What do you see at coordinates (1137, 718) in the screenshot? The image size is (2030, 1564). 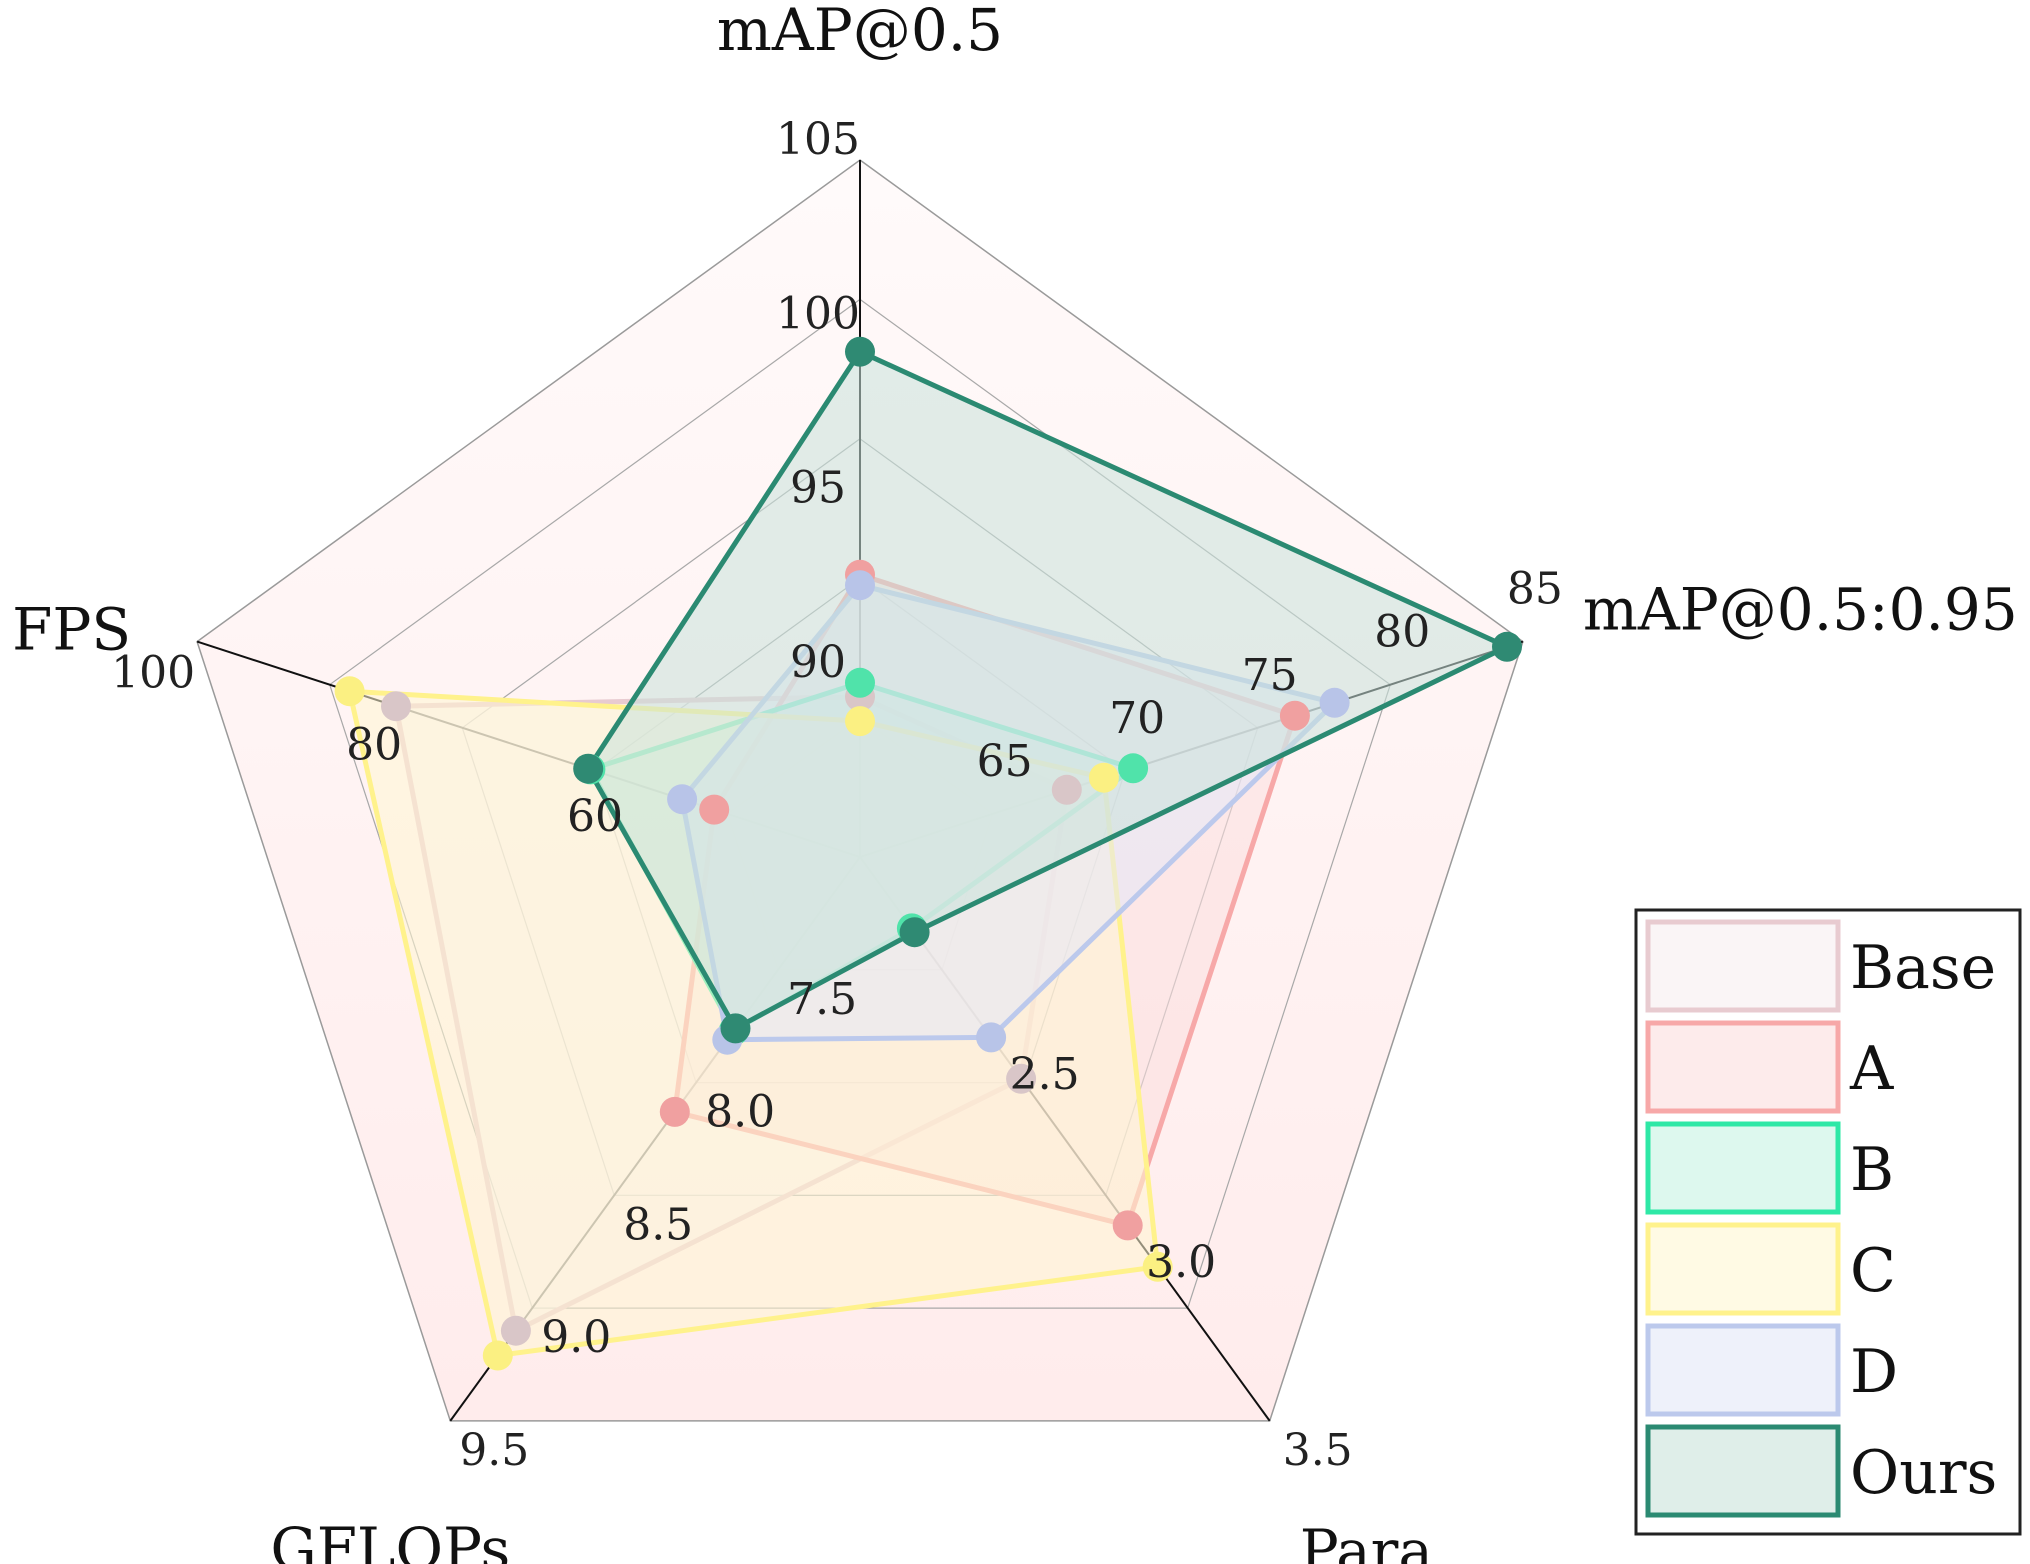 I see `tick-label-axis2-2: 70` at bounding box center [1137, 718].